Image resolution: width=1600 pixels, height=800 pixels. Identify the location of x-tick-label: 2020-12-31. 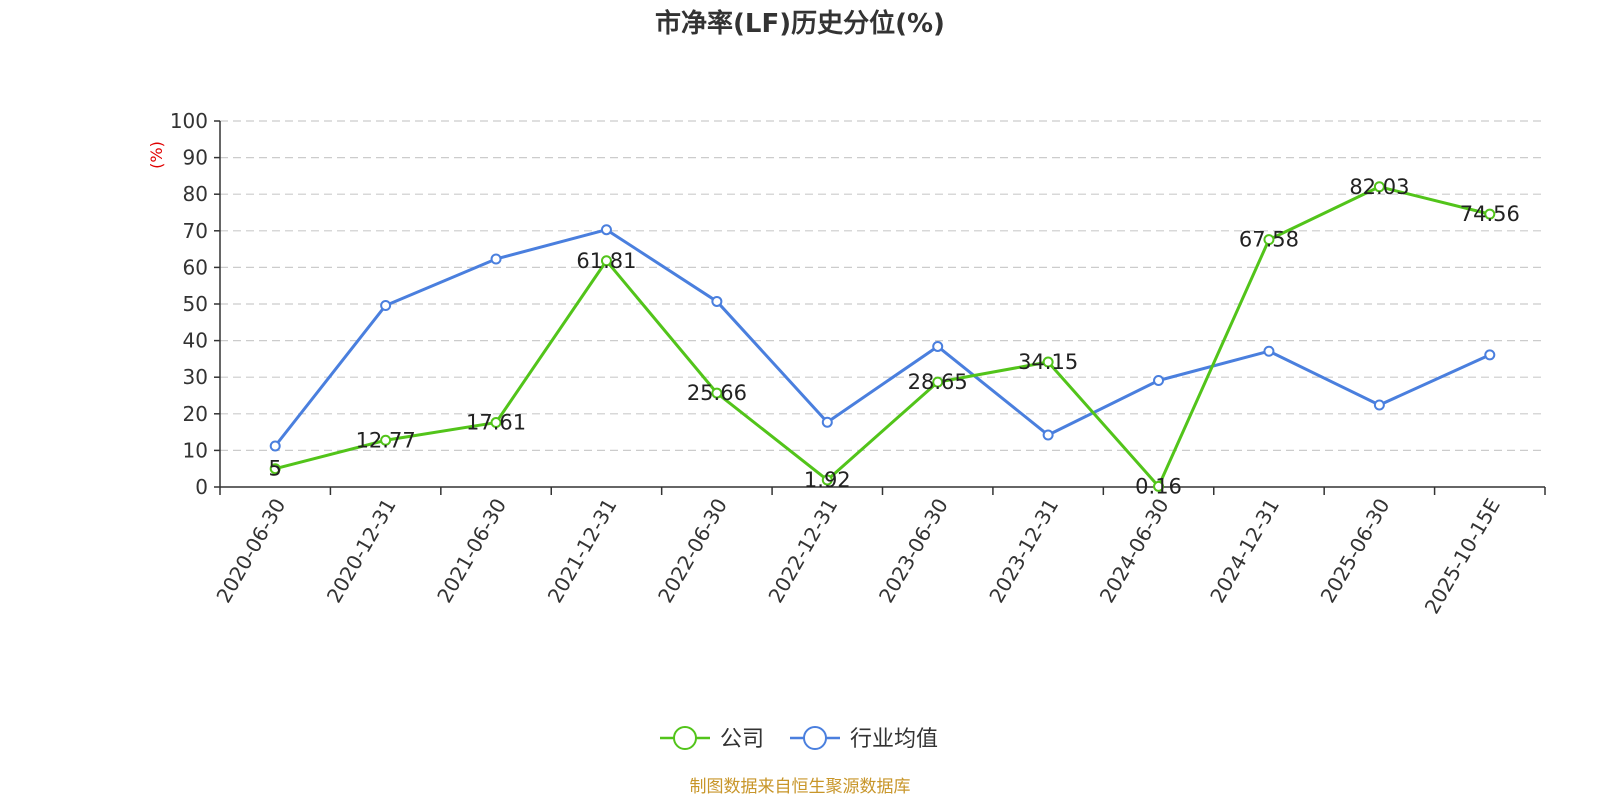
(361, 550).